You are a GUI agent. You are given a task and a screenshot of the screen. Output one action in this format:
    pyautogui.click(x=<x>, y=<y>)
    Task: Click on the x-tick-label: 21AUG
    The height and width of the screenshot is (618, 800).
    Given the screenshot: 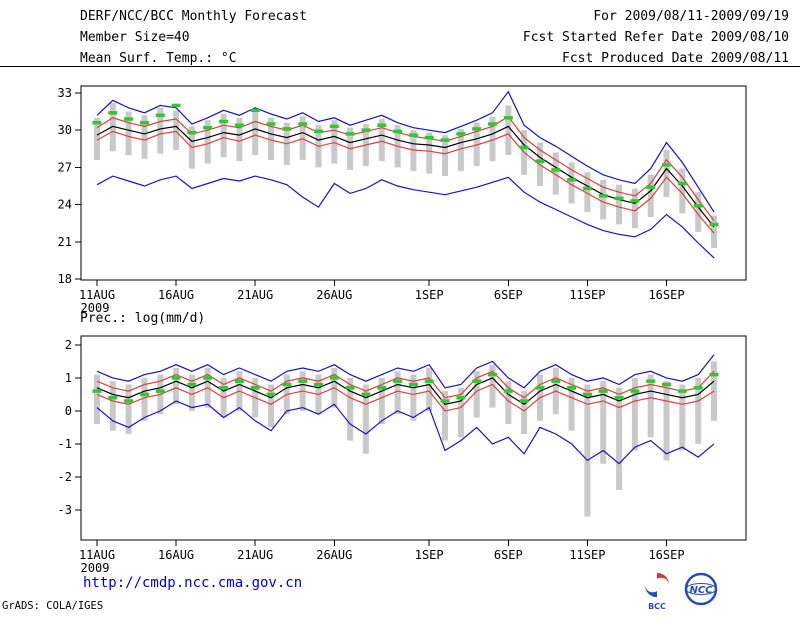 What is the action you would take?
    pyautogui.click(x=255, y=555)
    